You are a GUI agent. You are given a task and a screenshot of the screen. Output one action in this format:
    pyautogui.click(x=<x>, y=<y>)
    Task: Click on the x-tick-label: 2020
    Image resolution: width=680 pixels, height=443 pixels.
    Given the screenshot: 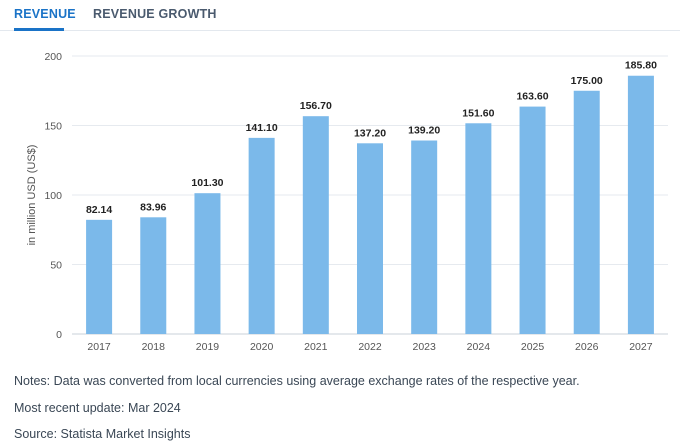 What is the action you would take?
    pyautogui.click(x=262, y=347)
    